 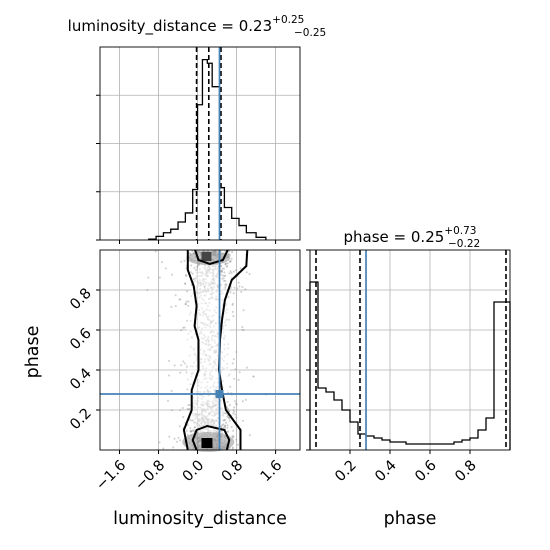 What do you see at coordinates (386, 472) in the screenshot?
I see `x-tick-label: 0.4` at bounding box center [386, 472].